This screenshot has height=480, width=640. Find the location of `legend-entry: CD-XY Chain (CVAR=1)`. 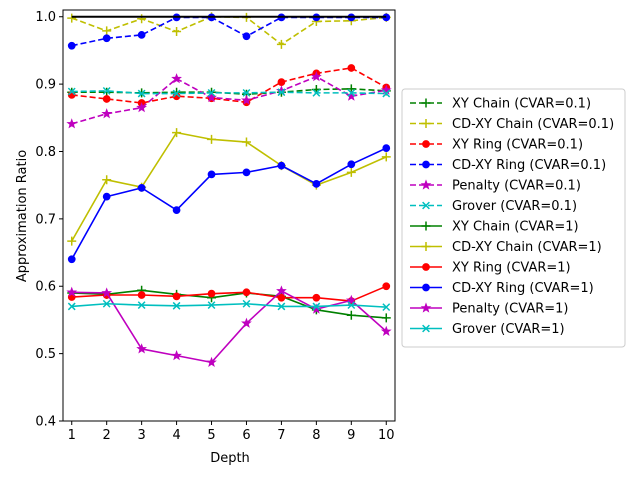

legend-entry: CD-XY Chain (CVAR=1) is located at coordinates (506, 247).